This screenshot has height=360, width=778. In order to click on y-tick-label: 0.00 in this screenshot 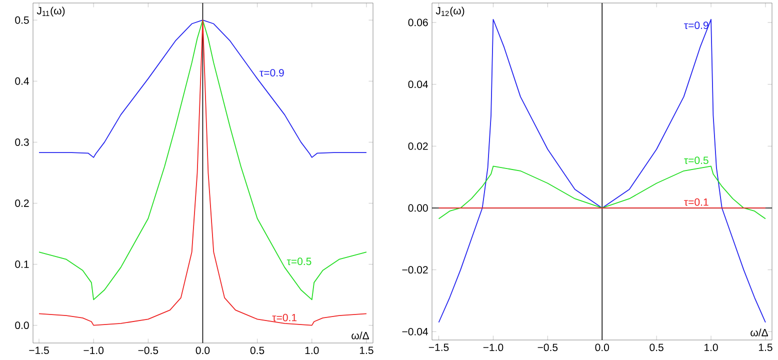, I will do `click(418, 208)`.